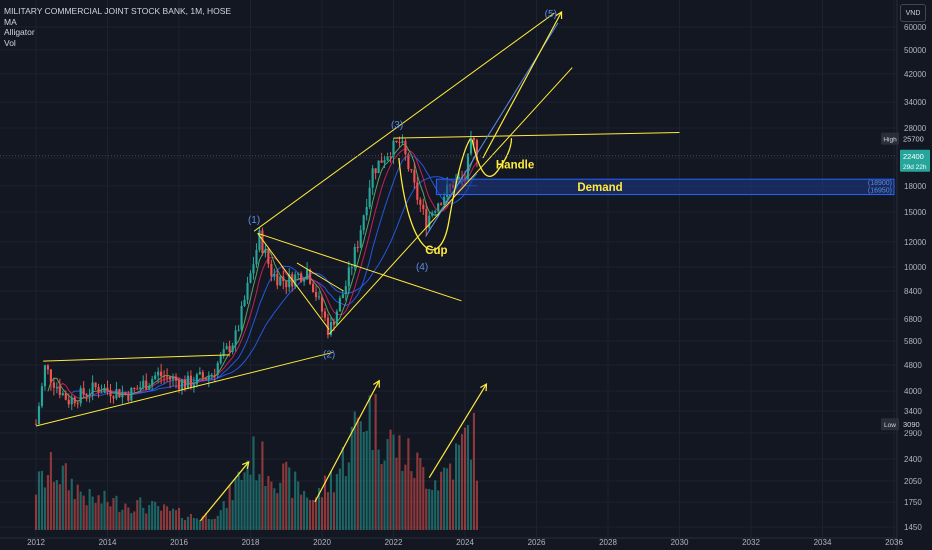 Image resolution: width=932 pixels, height=550 pixels. What do you see at coordinates (36, 542) in the screenshot?
I see `x-tick-label: 2012` at bounding box center [36, 542].